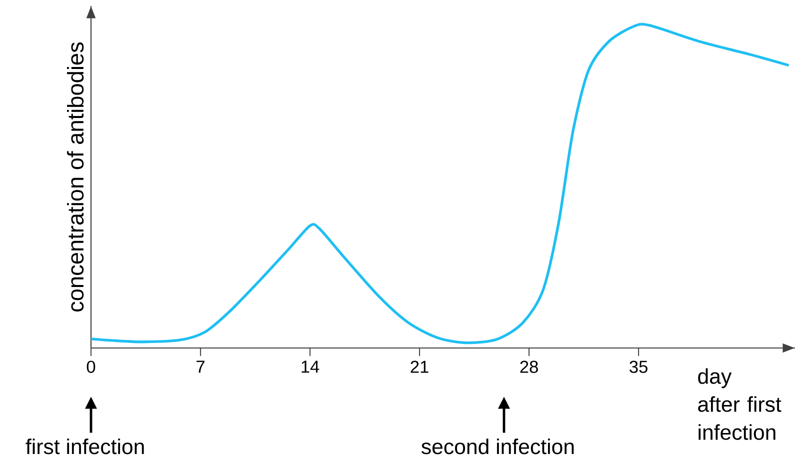 Image resolution: width=808 pixels, height=461 pixels. I want to click on x-tick-label: 7, so click(200, 366).